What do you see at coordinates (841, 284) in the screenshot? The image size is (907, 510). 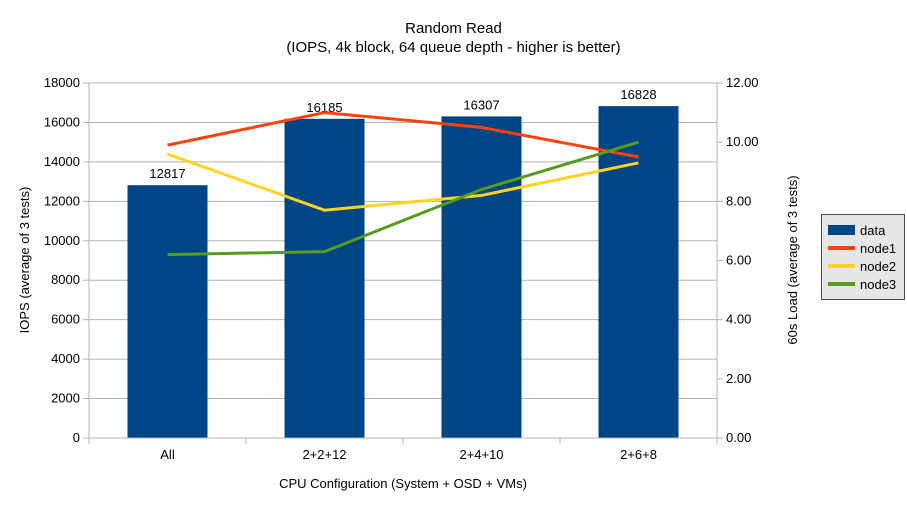 I see `legend-swatch-node3` at bounding box center [841, 284].